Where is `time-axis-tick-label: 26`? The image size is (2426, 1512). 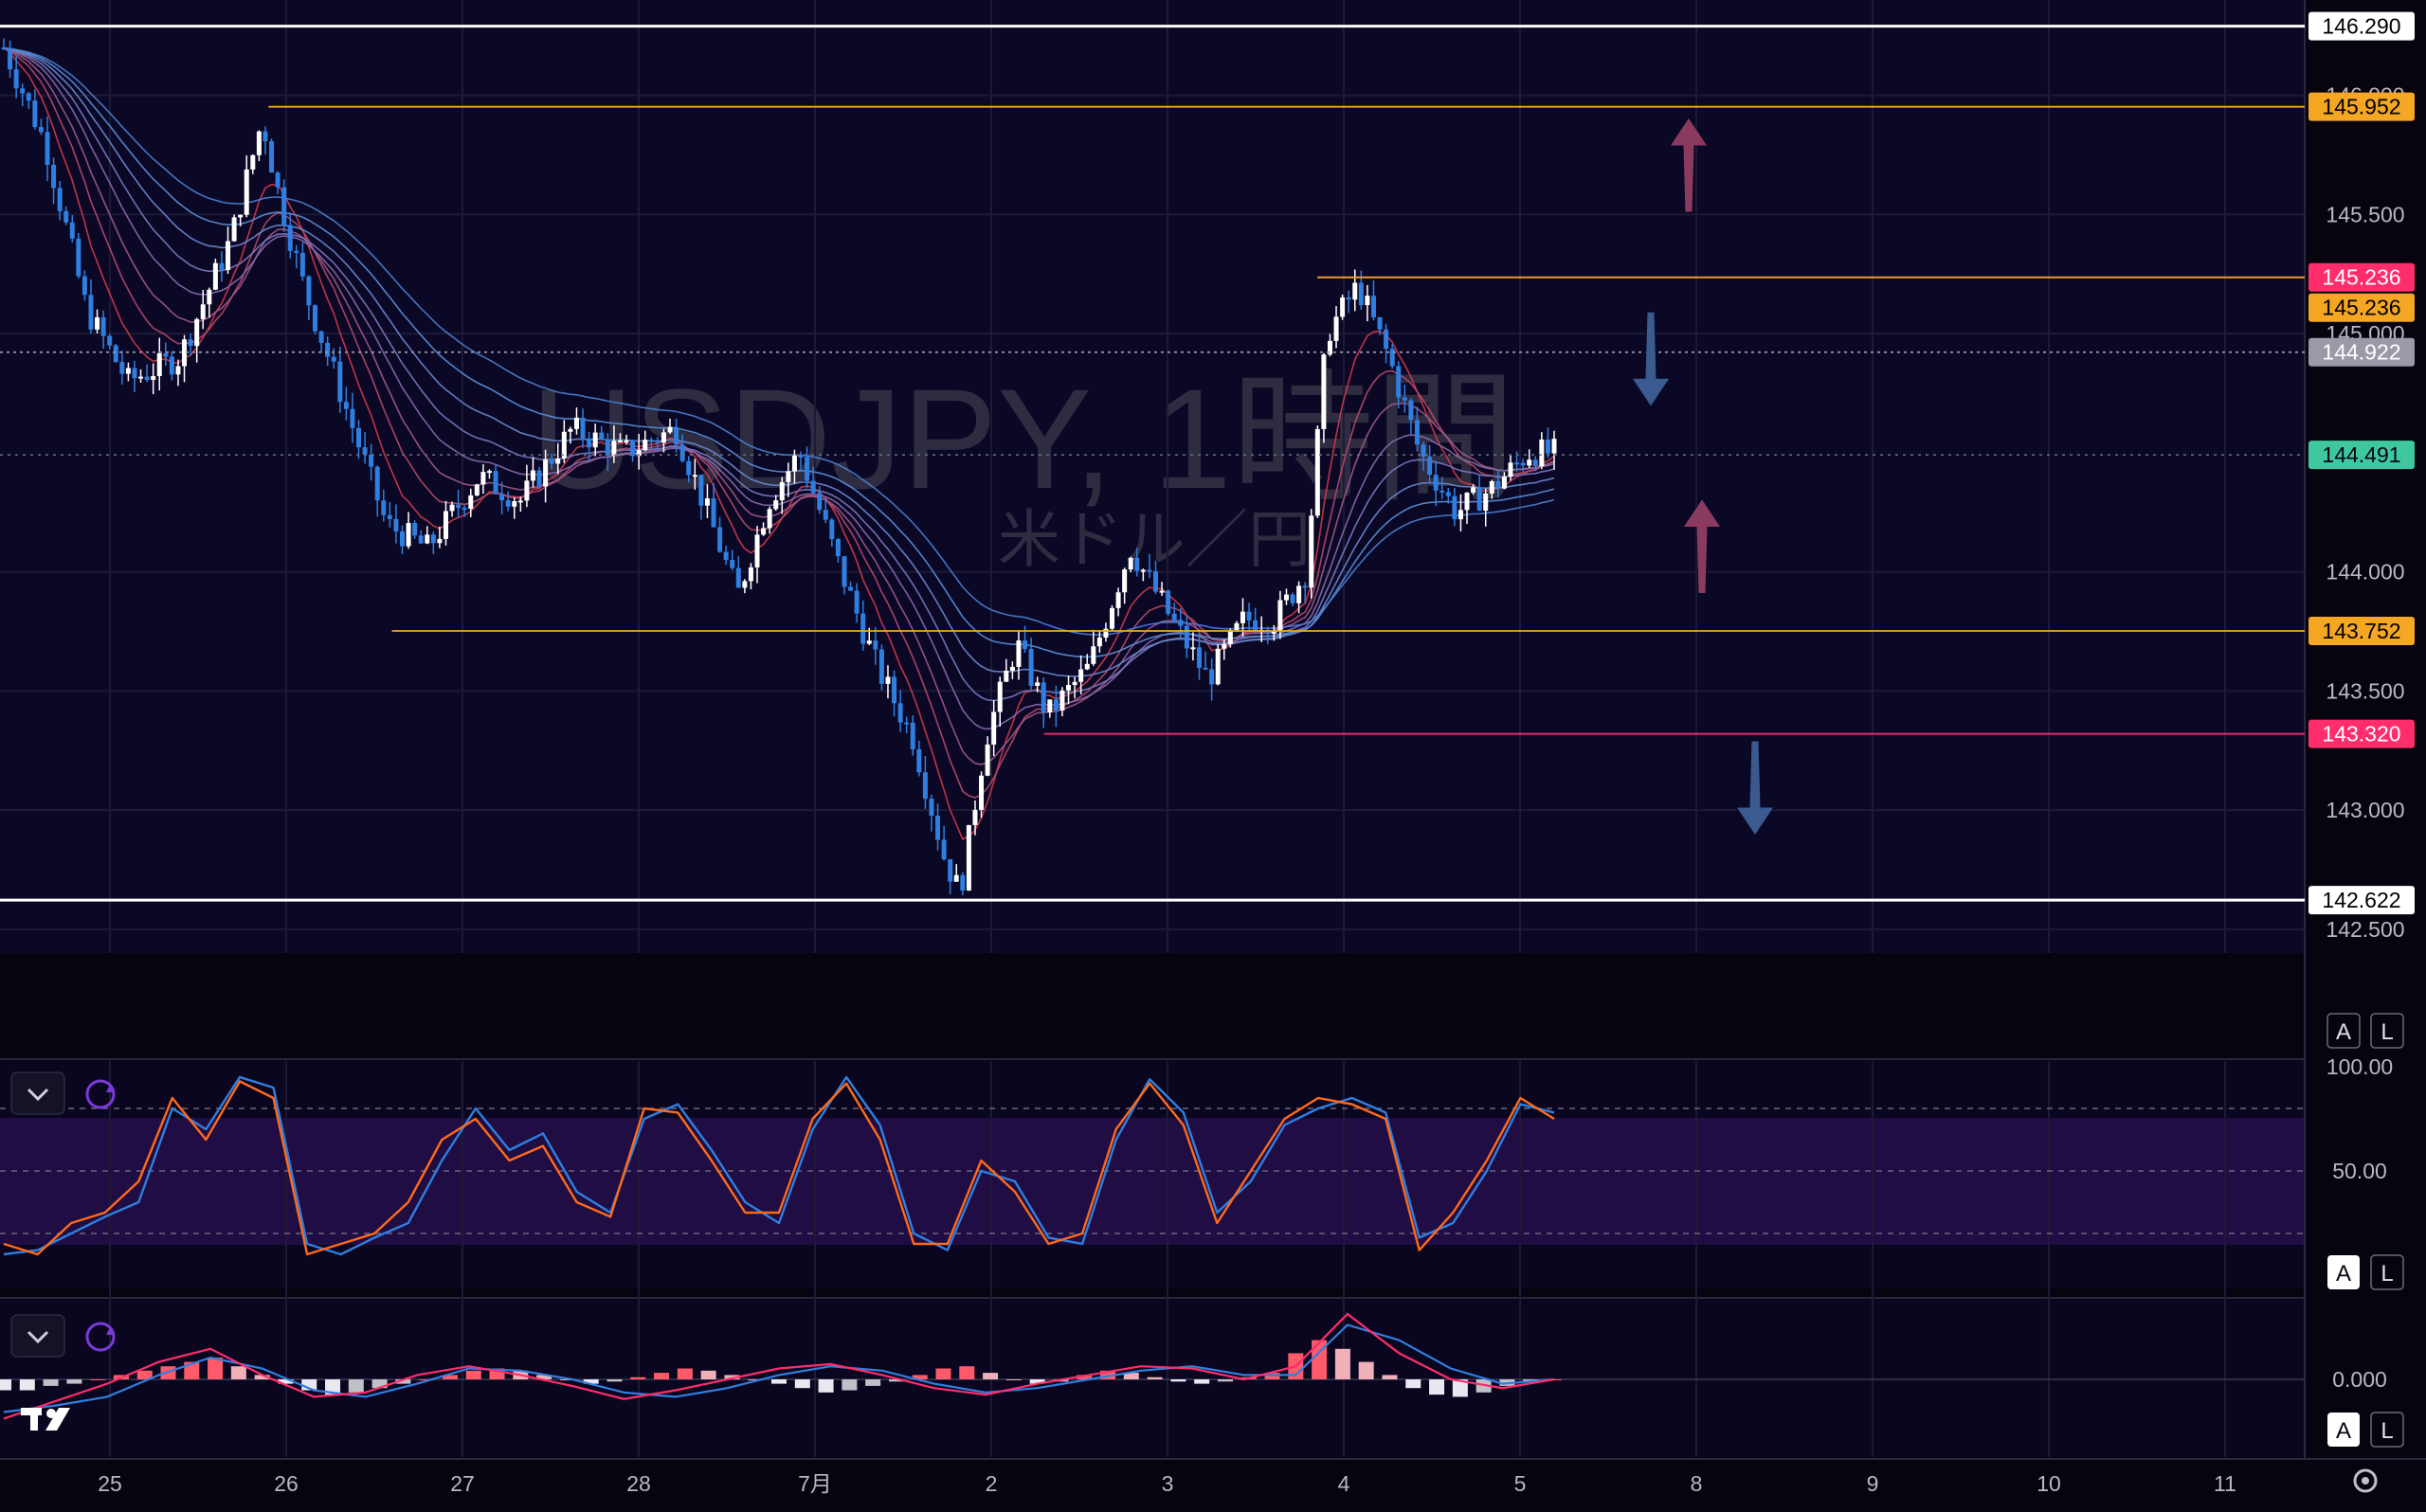 time-axis-tick-label: 26 is located at coordinates (286, 1483).